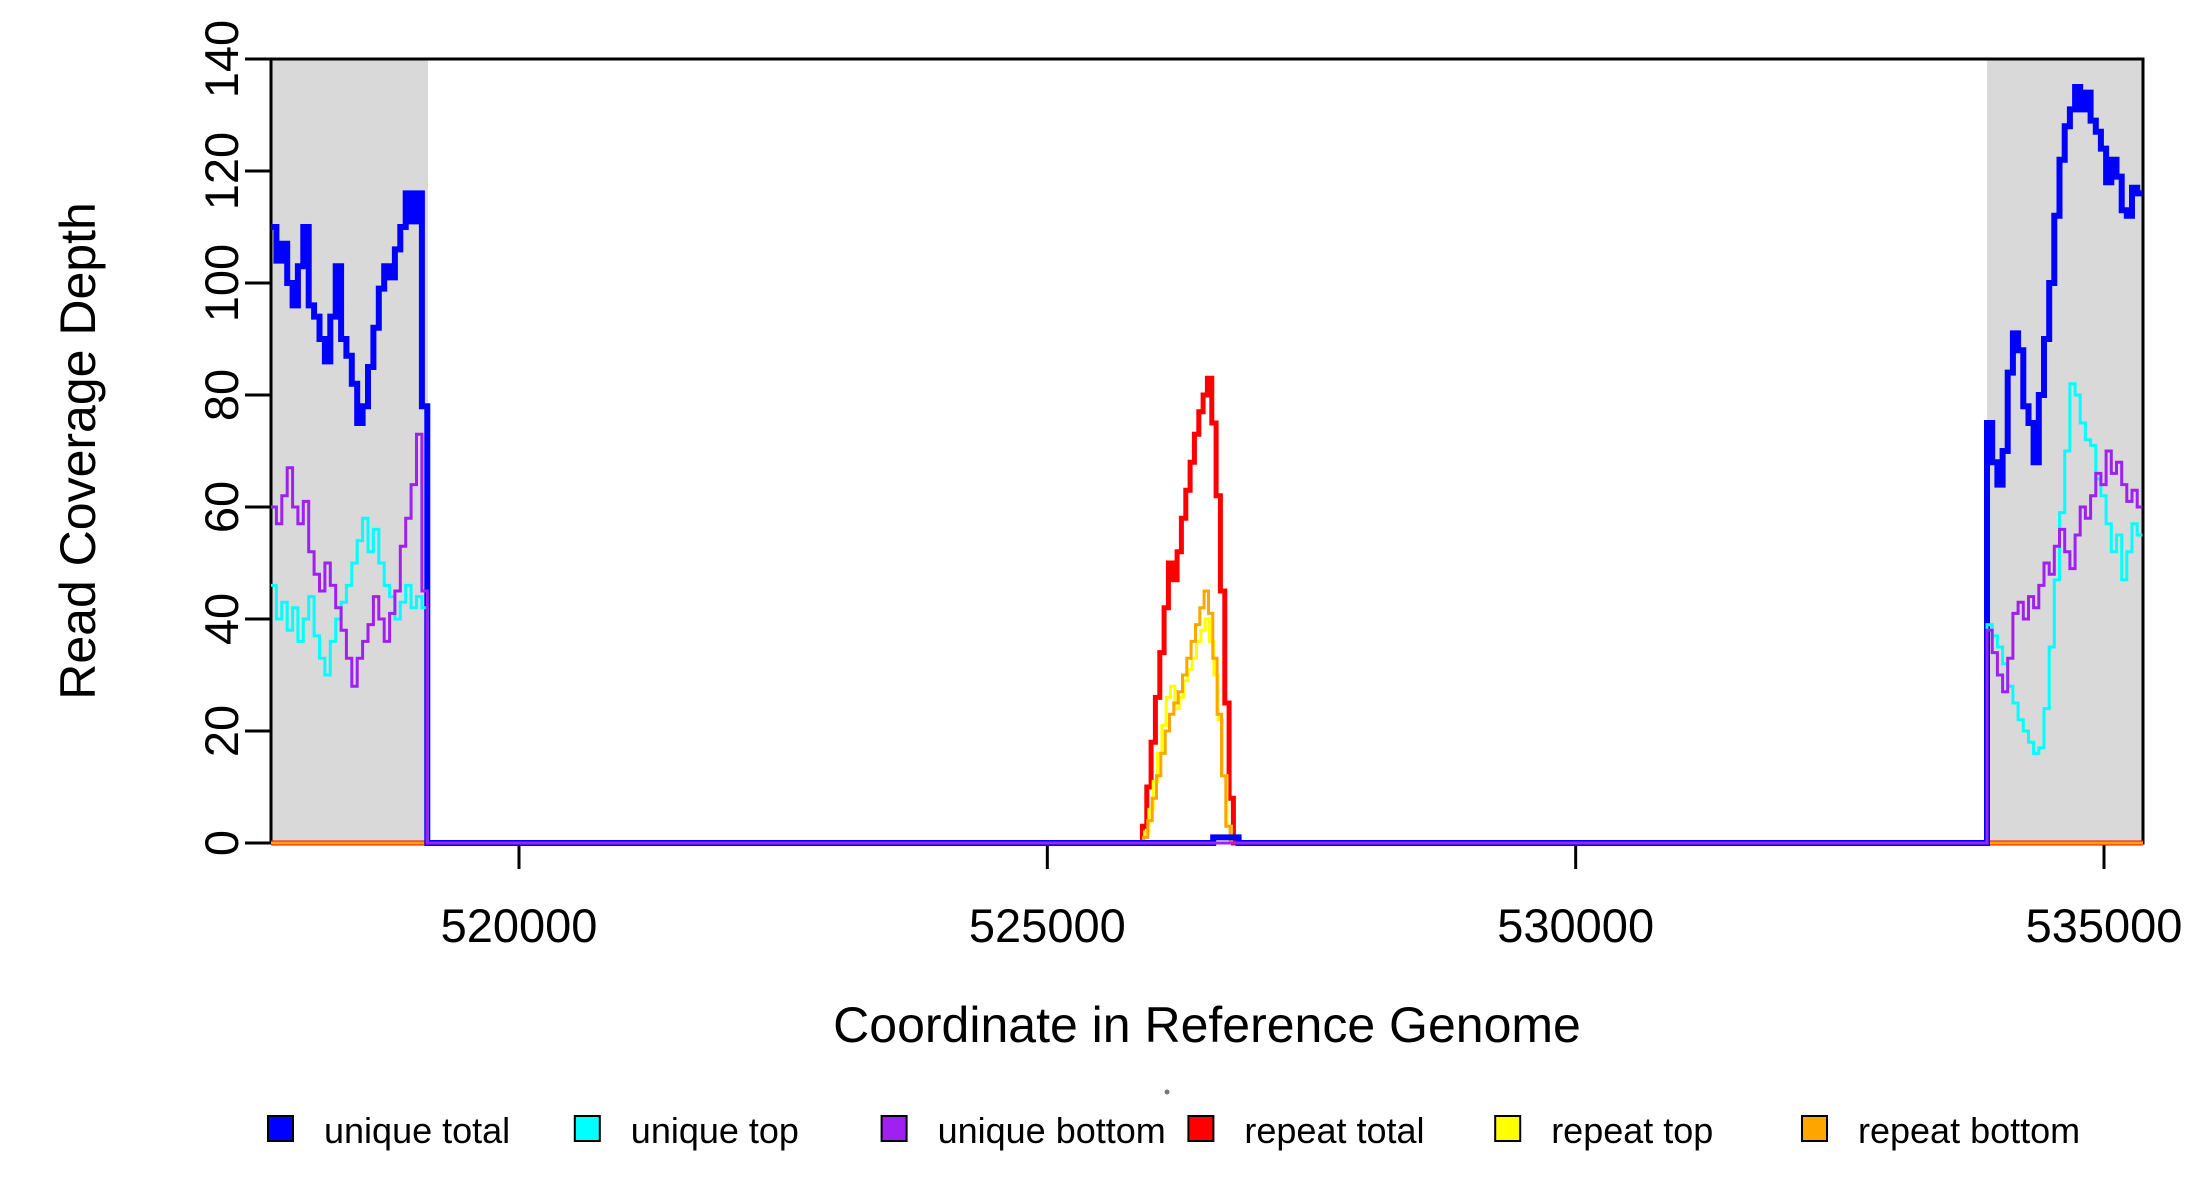 This screenshot has height=1200, width=2200. I want to click on y-tick-label: 80, so click(221, 395).